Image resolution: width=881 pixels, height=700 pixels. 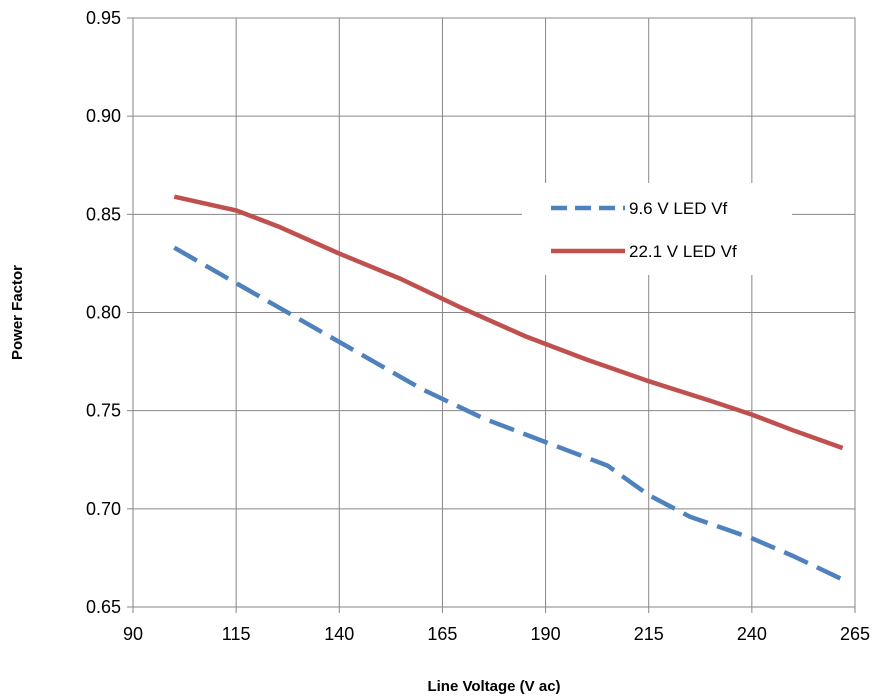 I want to click on x-tick-label: 140, so click(x=339, y=634).